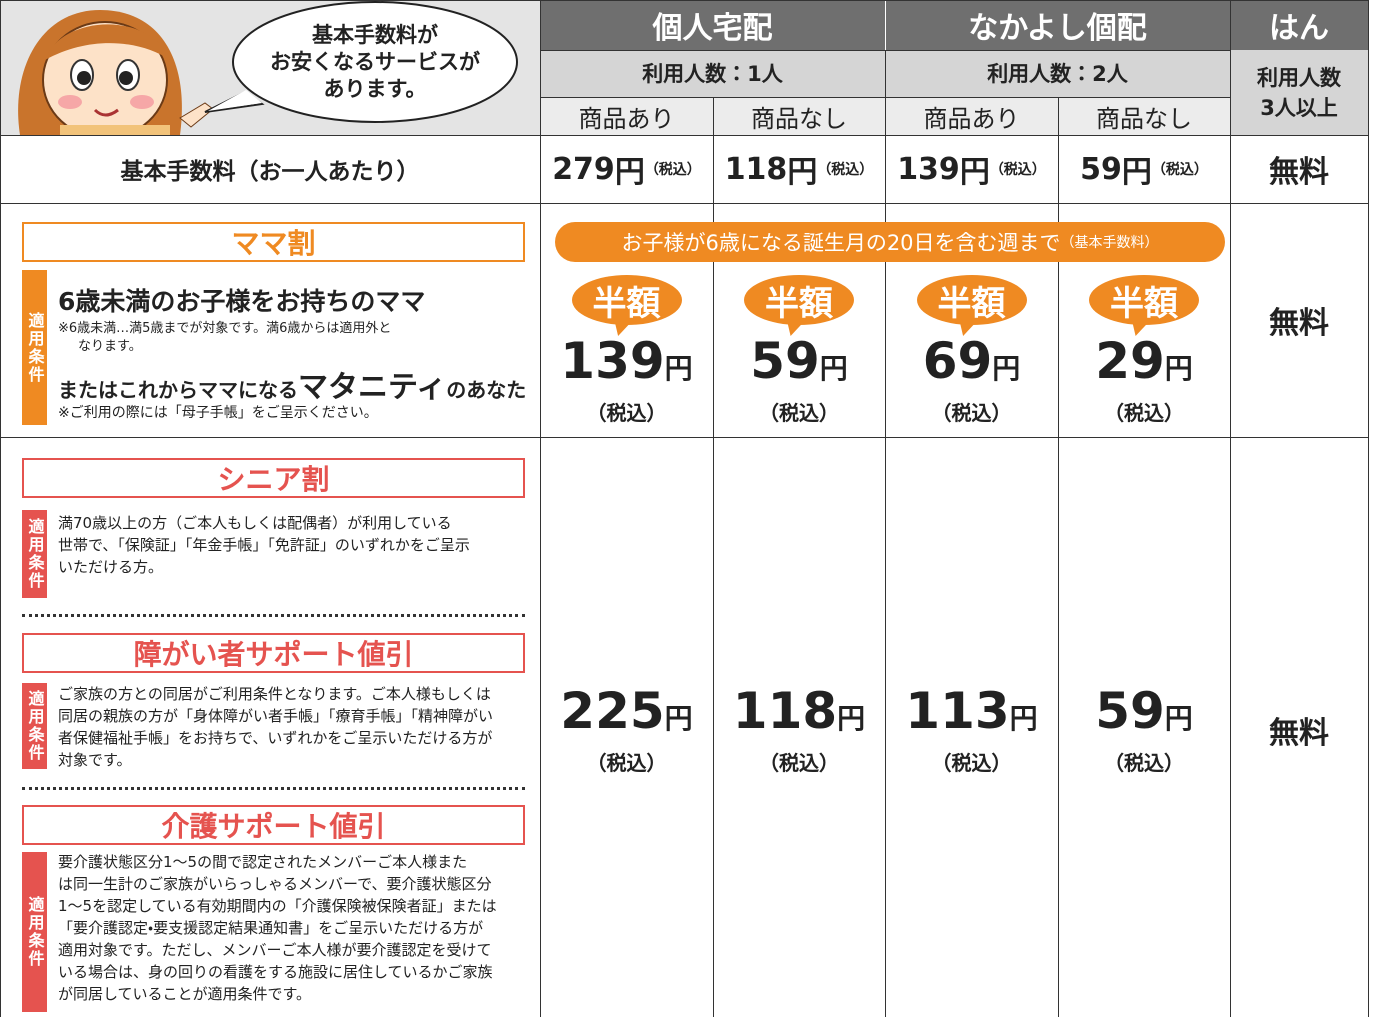 This screenshot has width=1375, height=1017. What do you see at coordinates (275, 884) in the screenshot?
I see `condition-line: は同一生計のご家族がいらっしゃるメンバーで、要介護状態区分` at bounding box center [275, 884].